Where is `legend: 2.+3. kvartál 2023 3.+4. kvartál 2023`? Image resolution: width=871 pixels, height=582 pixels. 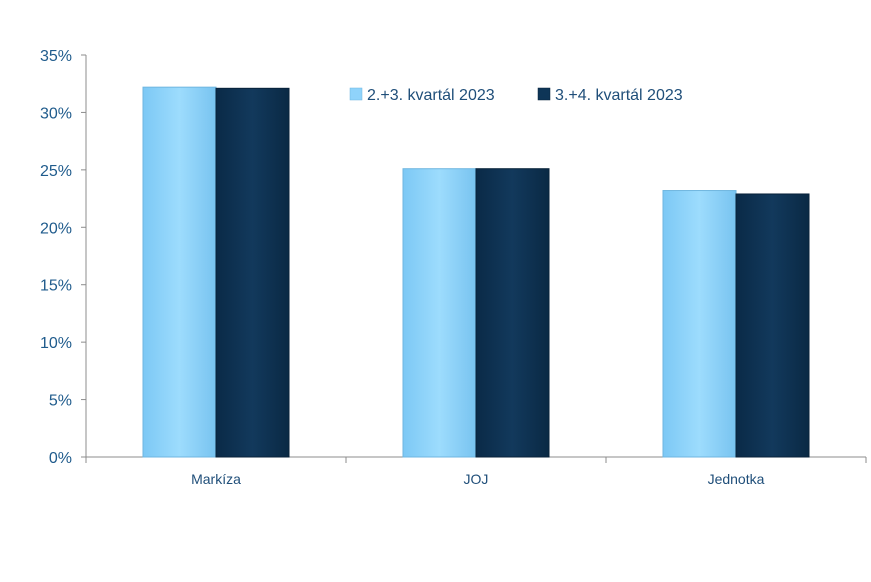 legend: 2.+3. kvartál 2023 3.+4. kvartál 2023 is located at coordinates (516, 95).